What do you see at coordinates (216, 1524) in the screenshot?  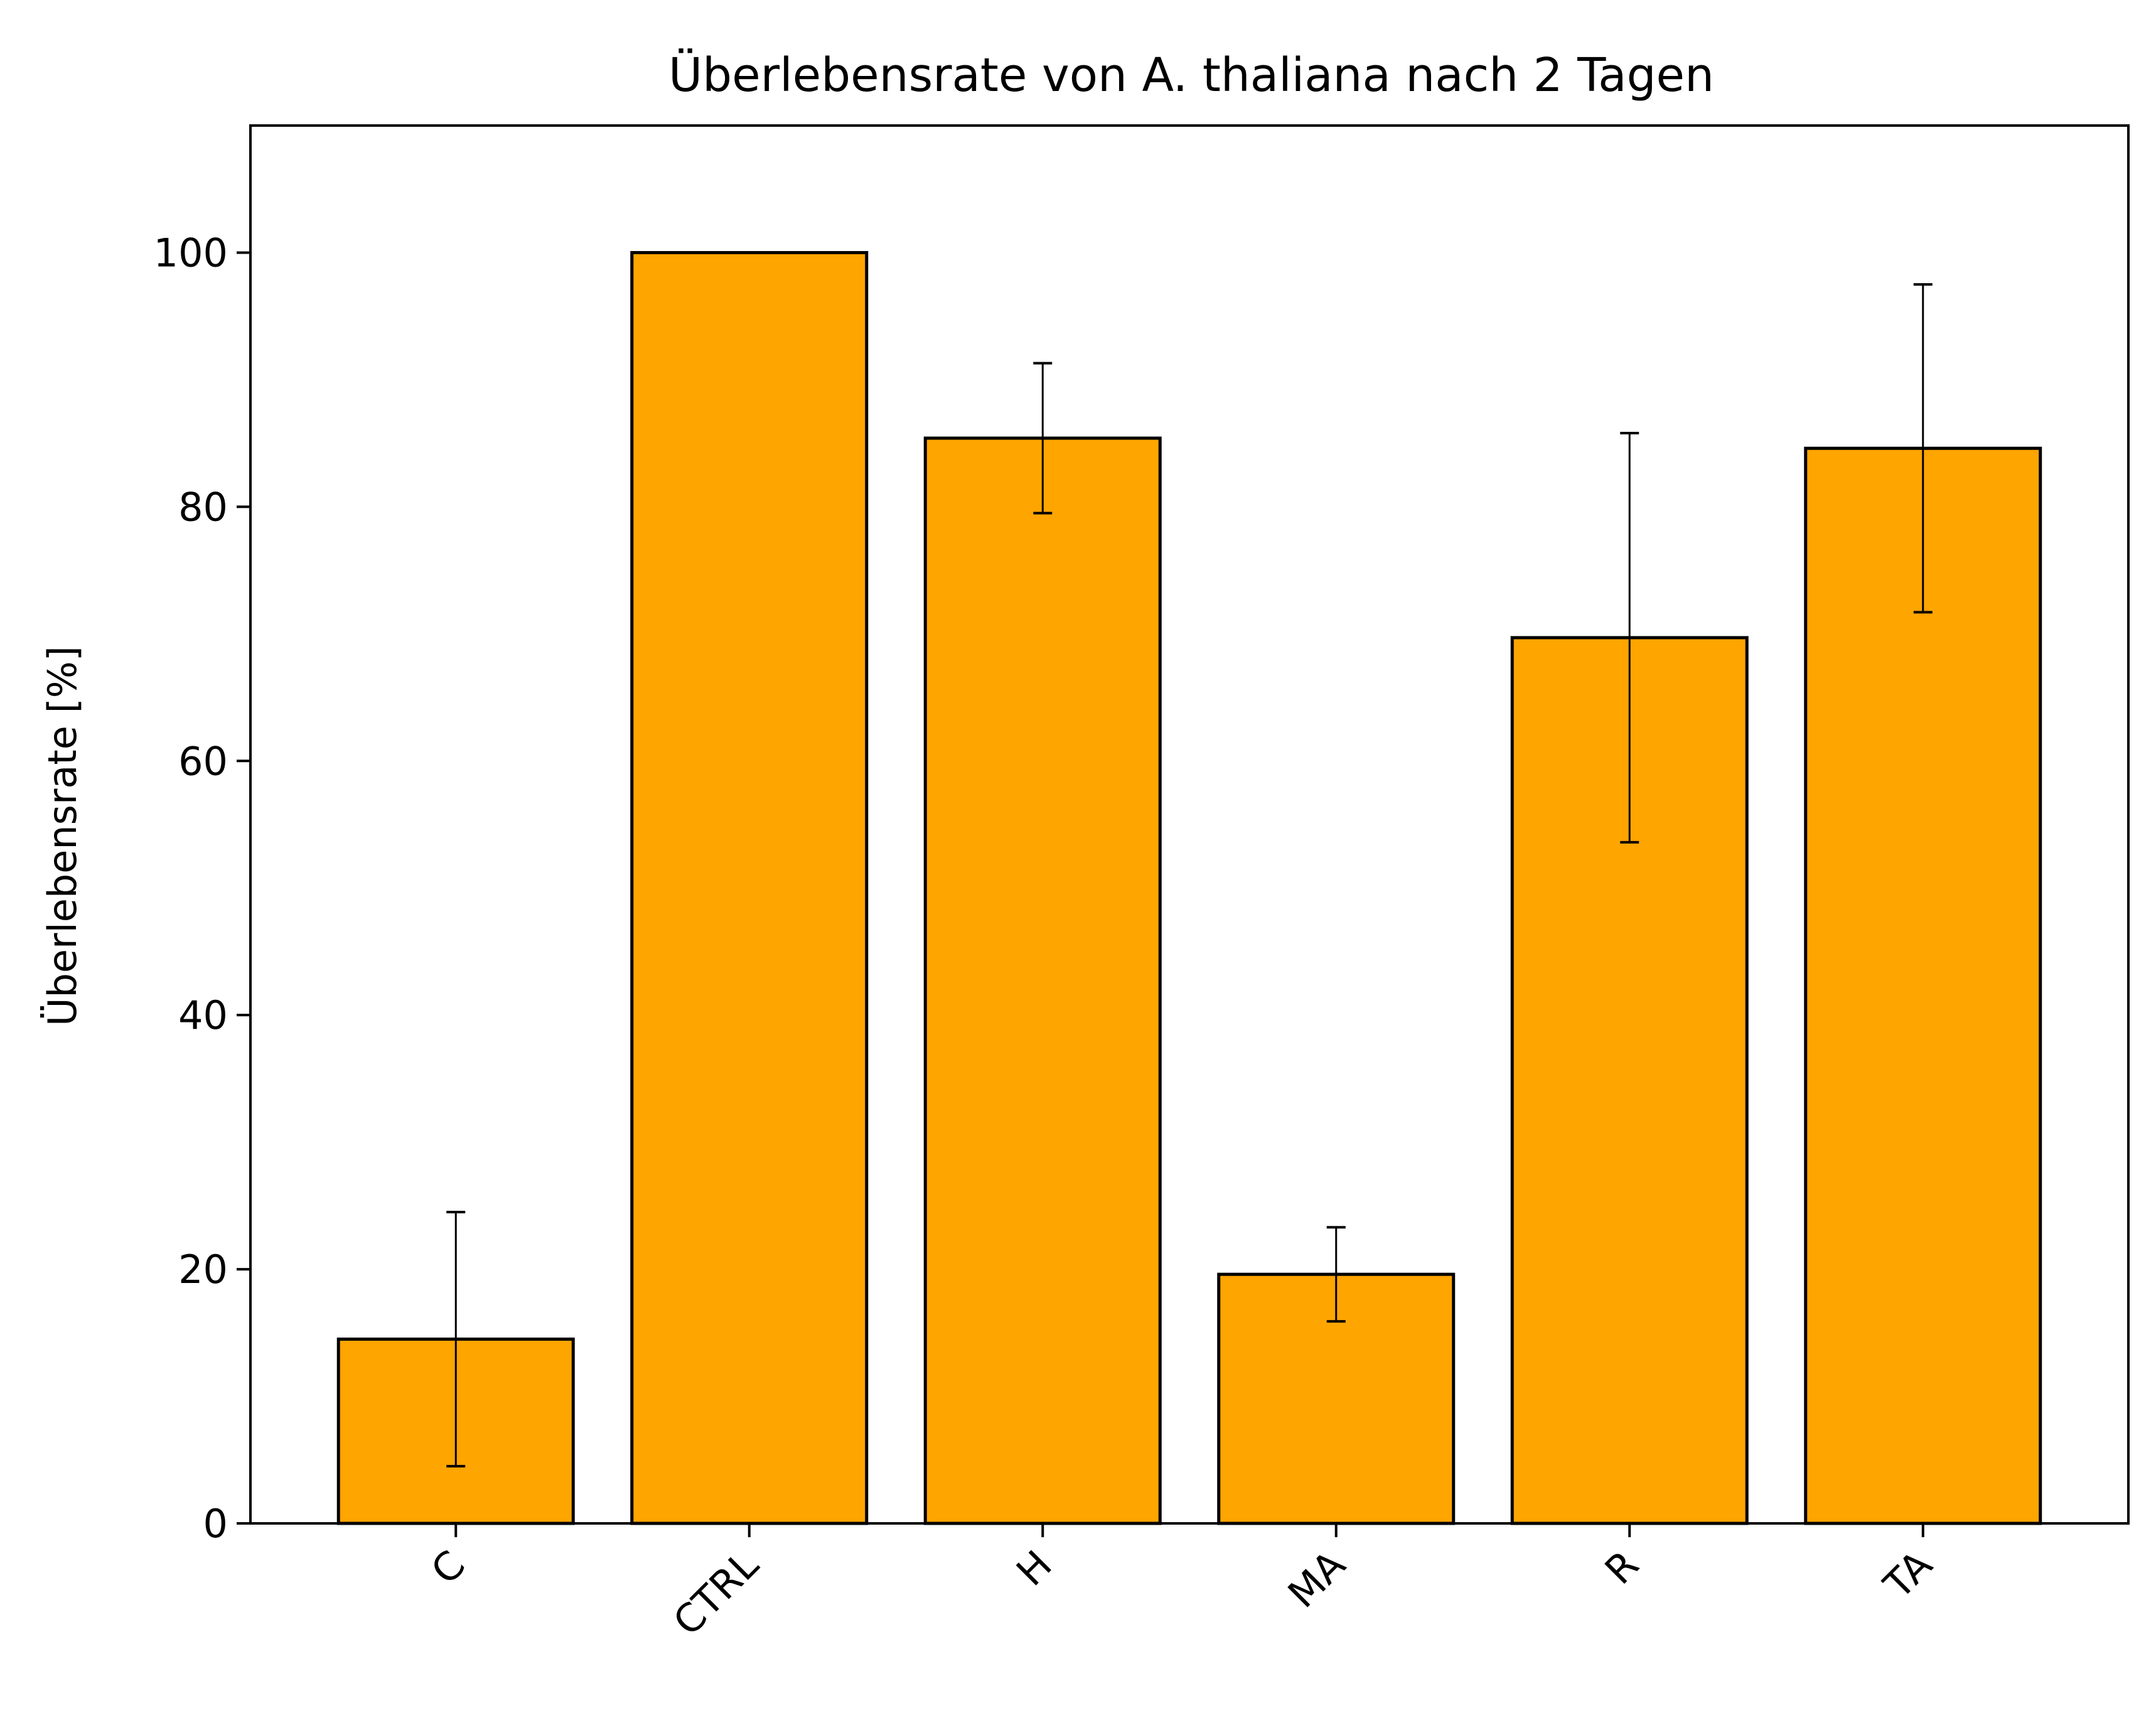 I see `y-tick-label: 0` at bounding box center [216, 1524].